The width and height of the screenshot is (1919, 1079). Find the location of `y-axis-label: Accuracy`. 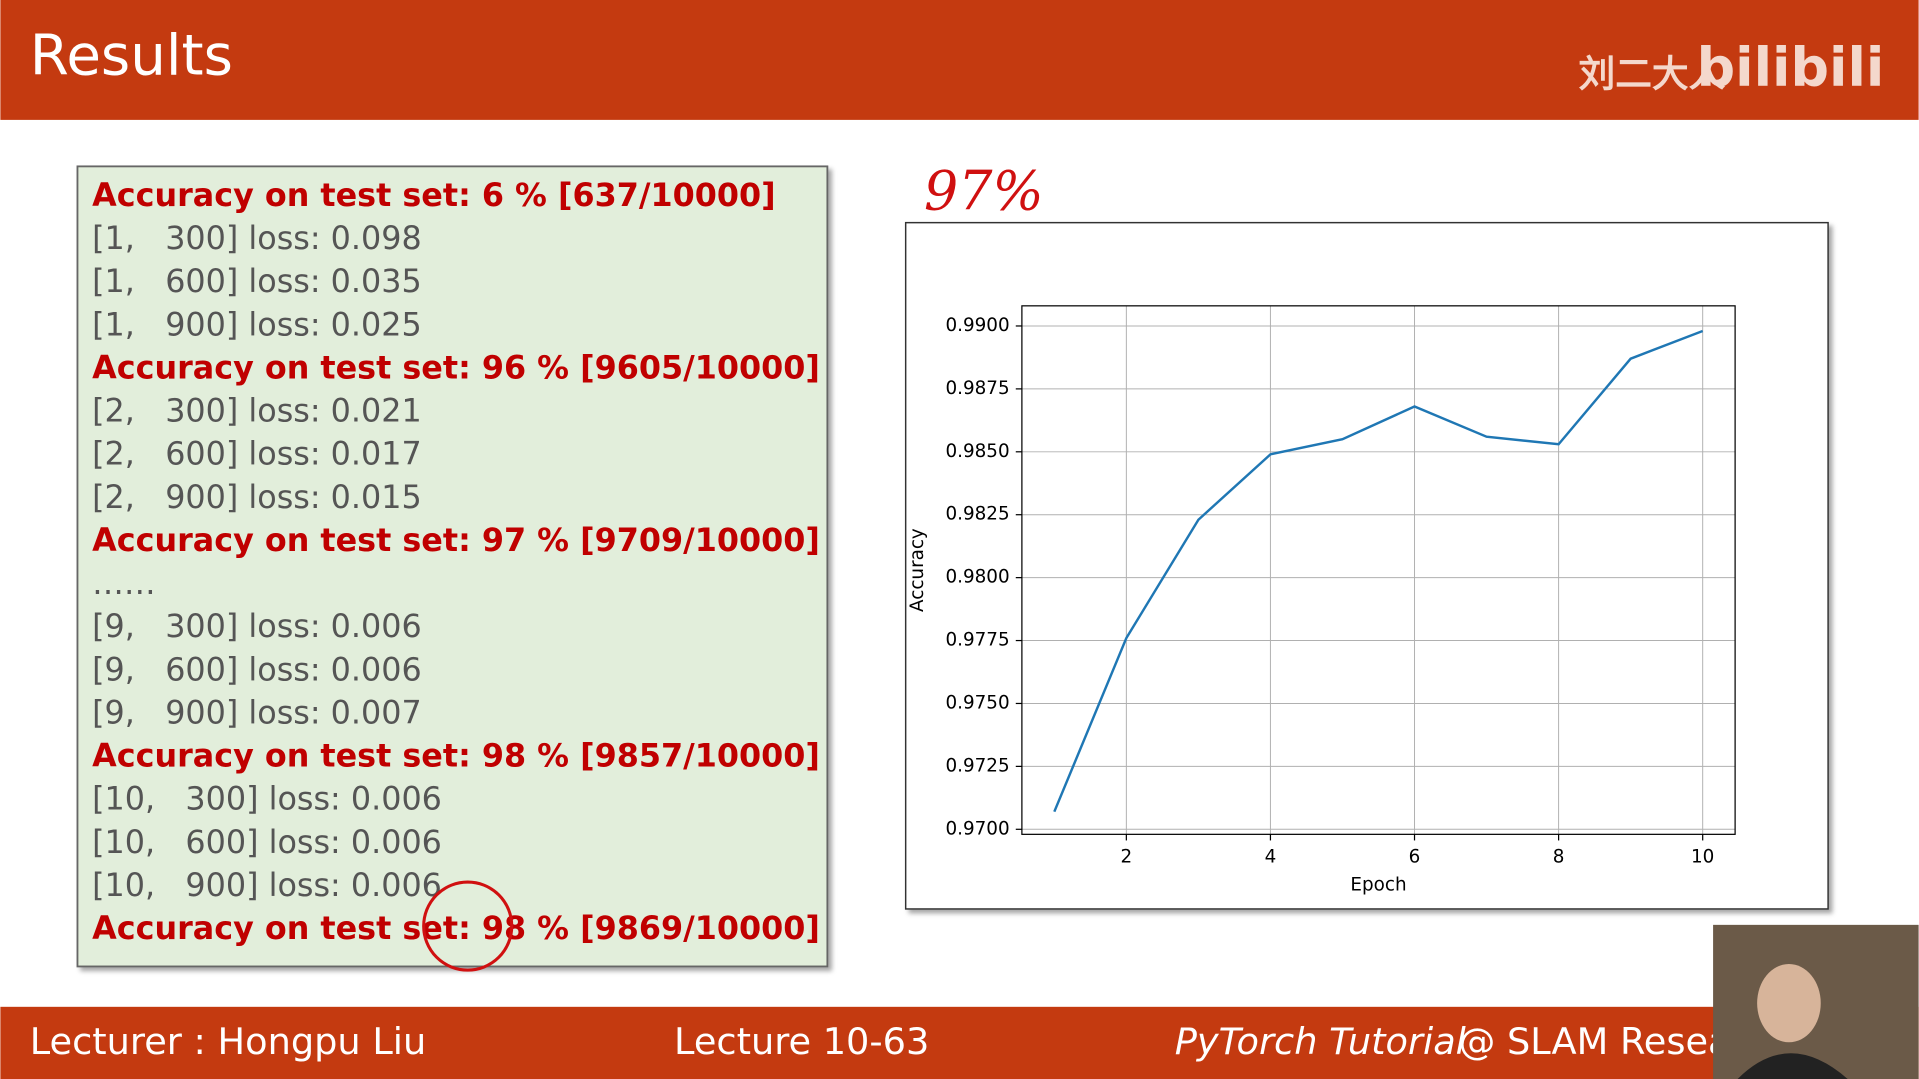

y-axis-label: Accuracy is located at coordinates (917, 570).